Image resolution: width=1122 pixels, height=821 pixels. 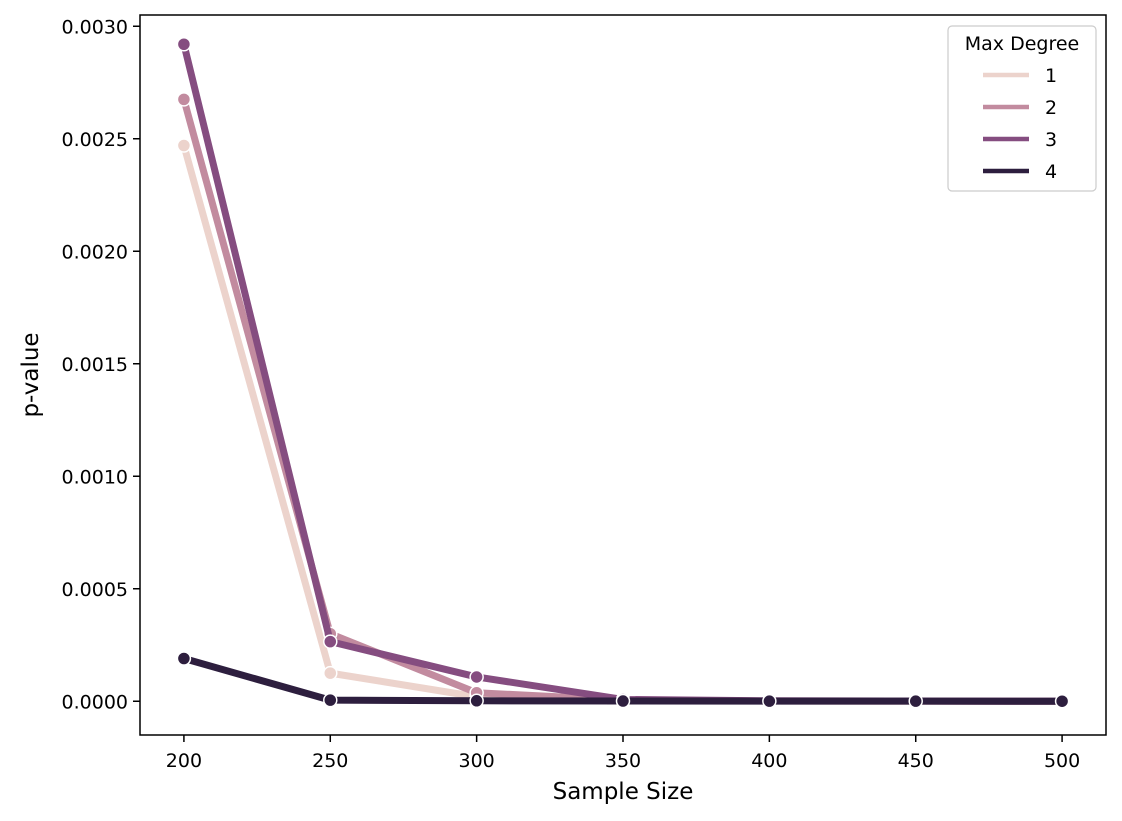 I want to click on legend: Max Degree 1 2 3 4, so click(x=1022, y=108).